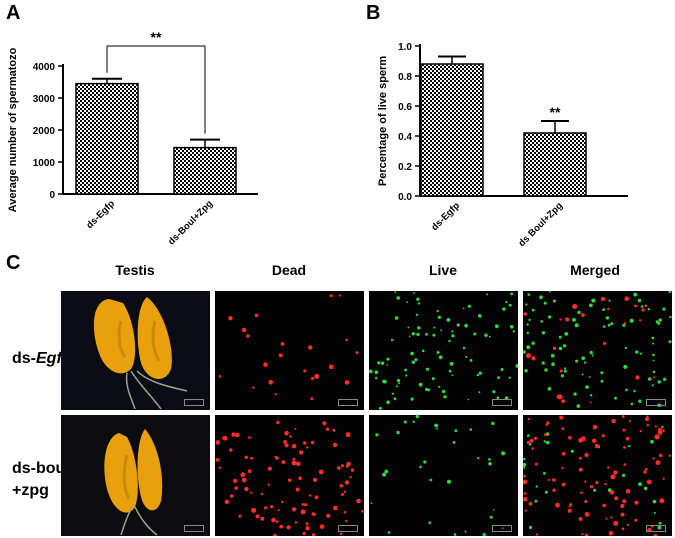 Image resolution: width=675 pixels, height=538 pixels. What do you see at coordinates (289, 475) in the screenshot?
I see `micrograph-dead-boul-zpg` at bounding box center [289, 475].